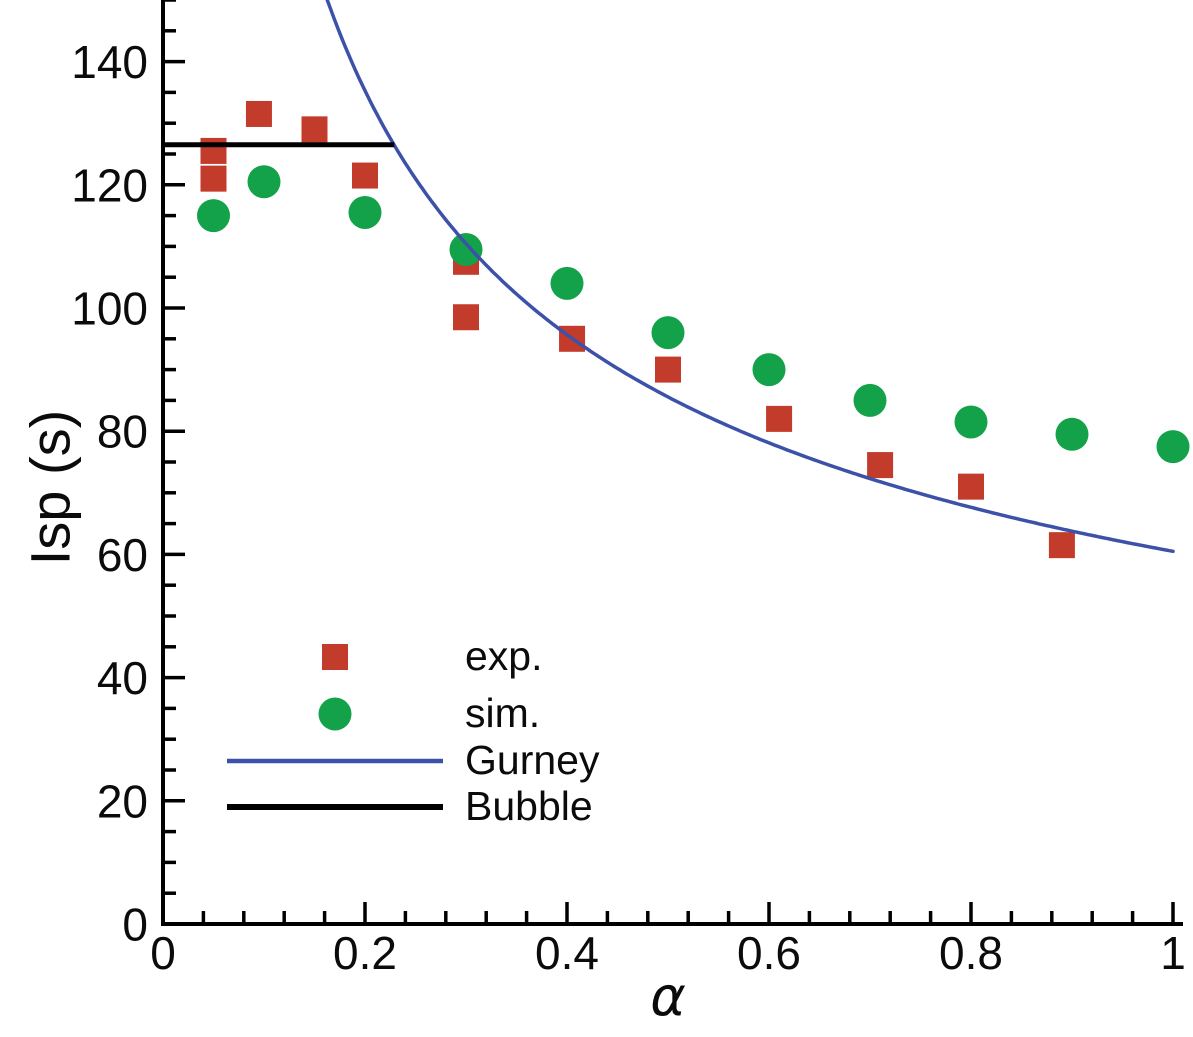 Image resolution: width=1193 pixels, height=1037 pixels. I want to click on x-tick-labels: 0 0.2 0.4 0.6 0.8 1, so click(668, 953).